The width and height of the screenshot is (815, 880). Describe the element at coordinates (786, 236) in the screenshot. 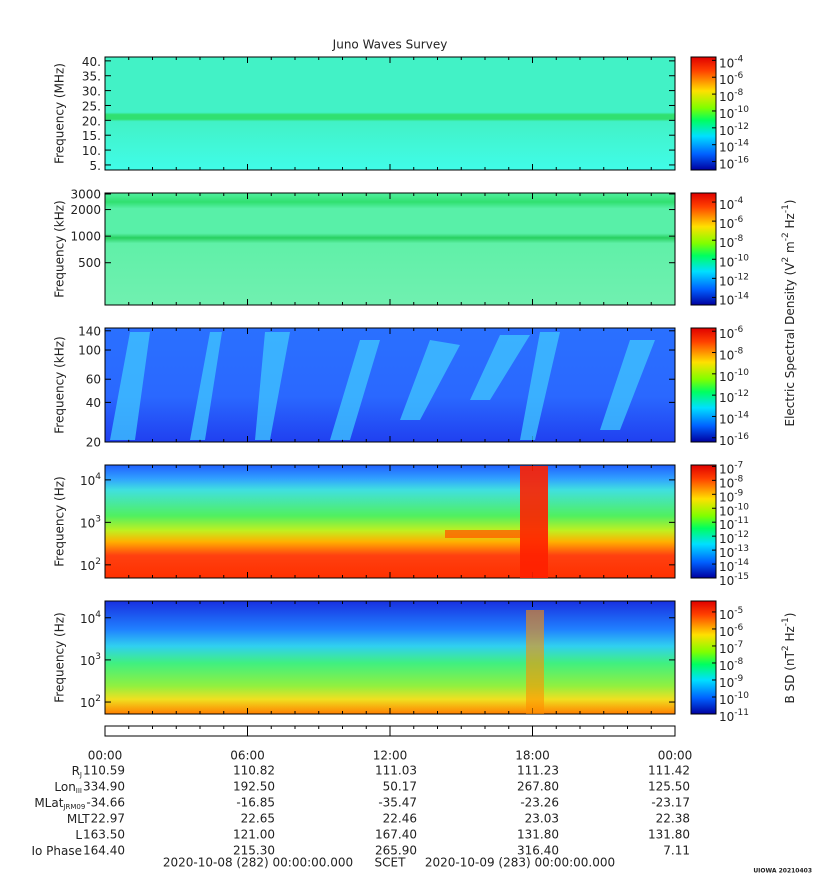

I see `colorbar-label-exp: -2` at that location.